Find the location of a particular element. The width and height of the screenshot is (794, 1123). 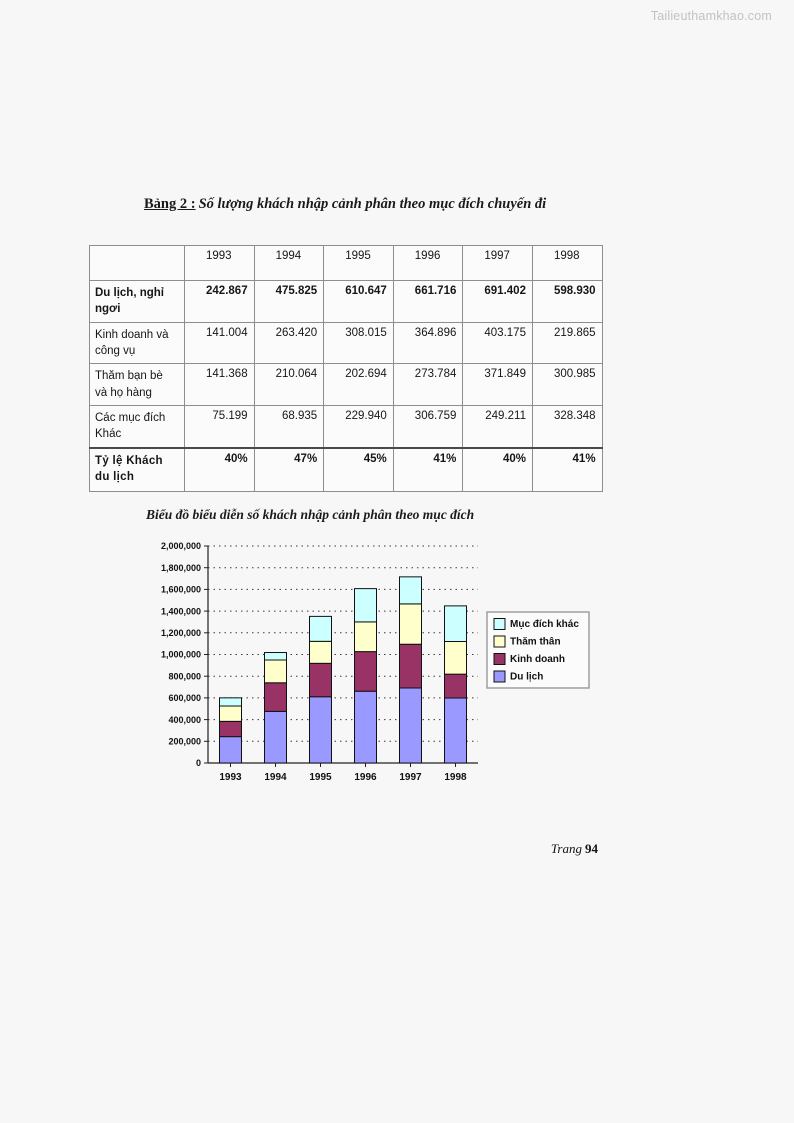

watermark-text: Tailieuthamkhao.com is located at coordinates (711, 16).